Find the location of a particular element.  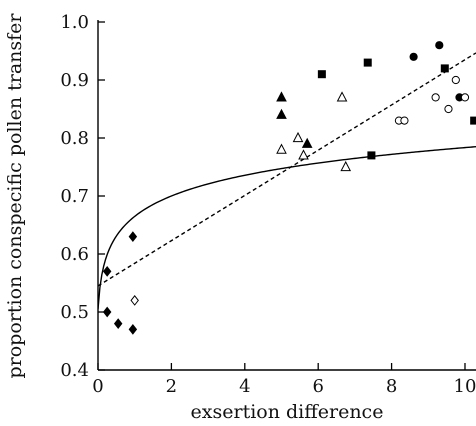

x-tick-label: 4 is located at coordinates (244, 386).